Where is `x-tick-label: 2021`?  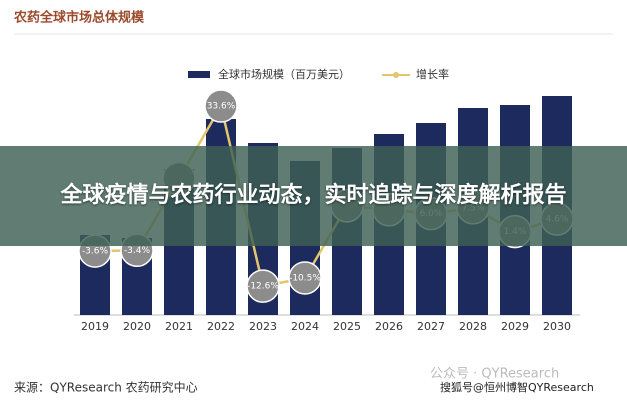 x-tick-label: 2021 is located at coordinates (179, 326).